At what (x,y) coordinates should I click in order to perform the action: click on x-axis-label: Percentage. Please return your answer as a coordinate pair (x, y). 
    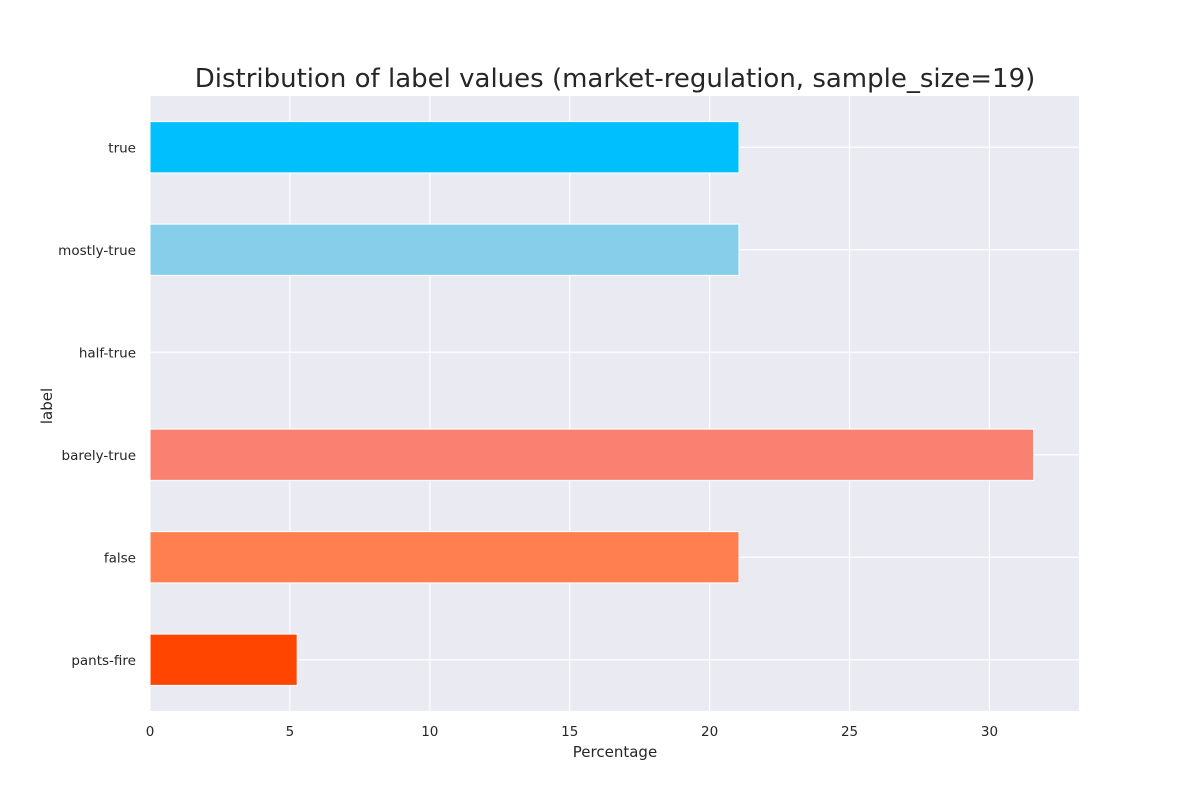
    Looking at the image, I should click on (615, 752).